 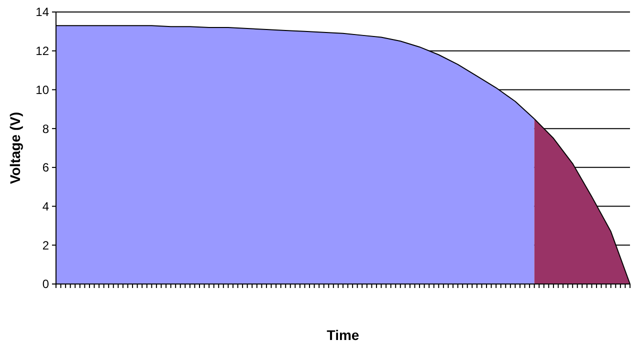 I want to click on y-tick-label: 6, so click(x=46, y=167).